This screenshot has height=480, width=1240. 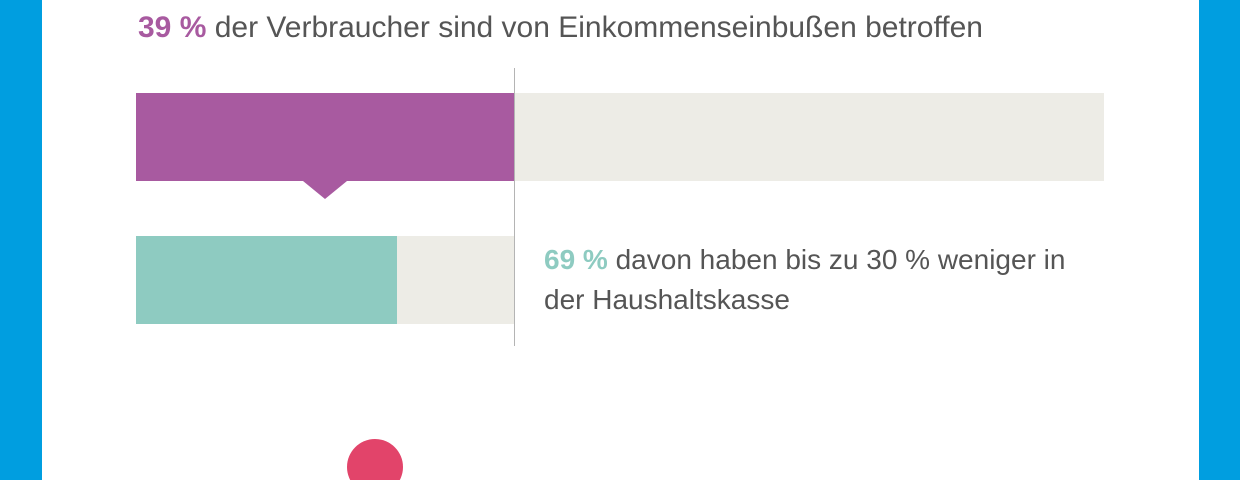 I want to click on frame-right-stripe, so click(x=1219, y=240).